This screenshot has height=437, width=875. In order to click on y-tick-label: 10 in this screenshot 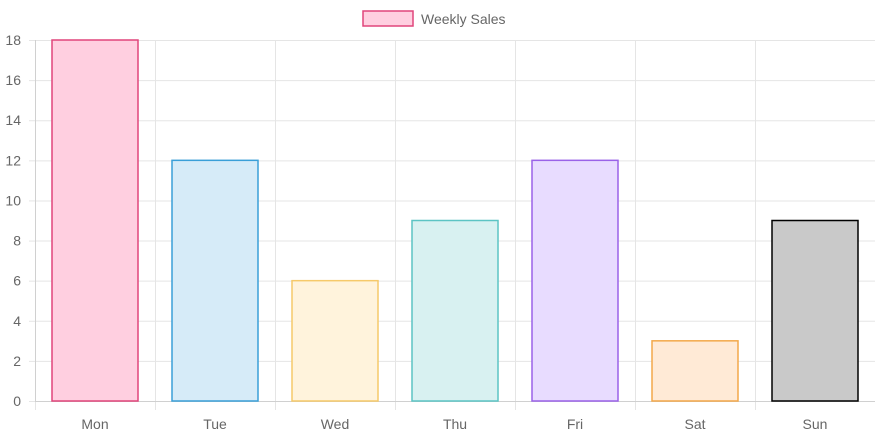, I will do `click(13, 200)`.